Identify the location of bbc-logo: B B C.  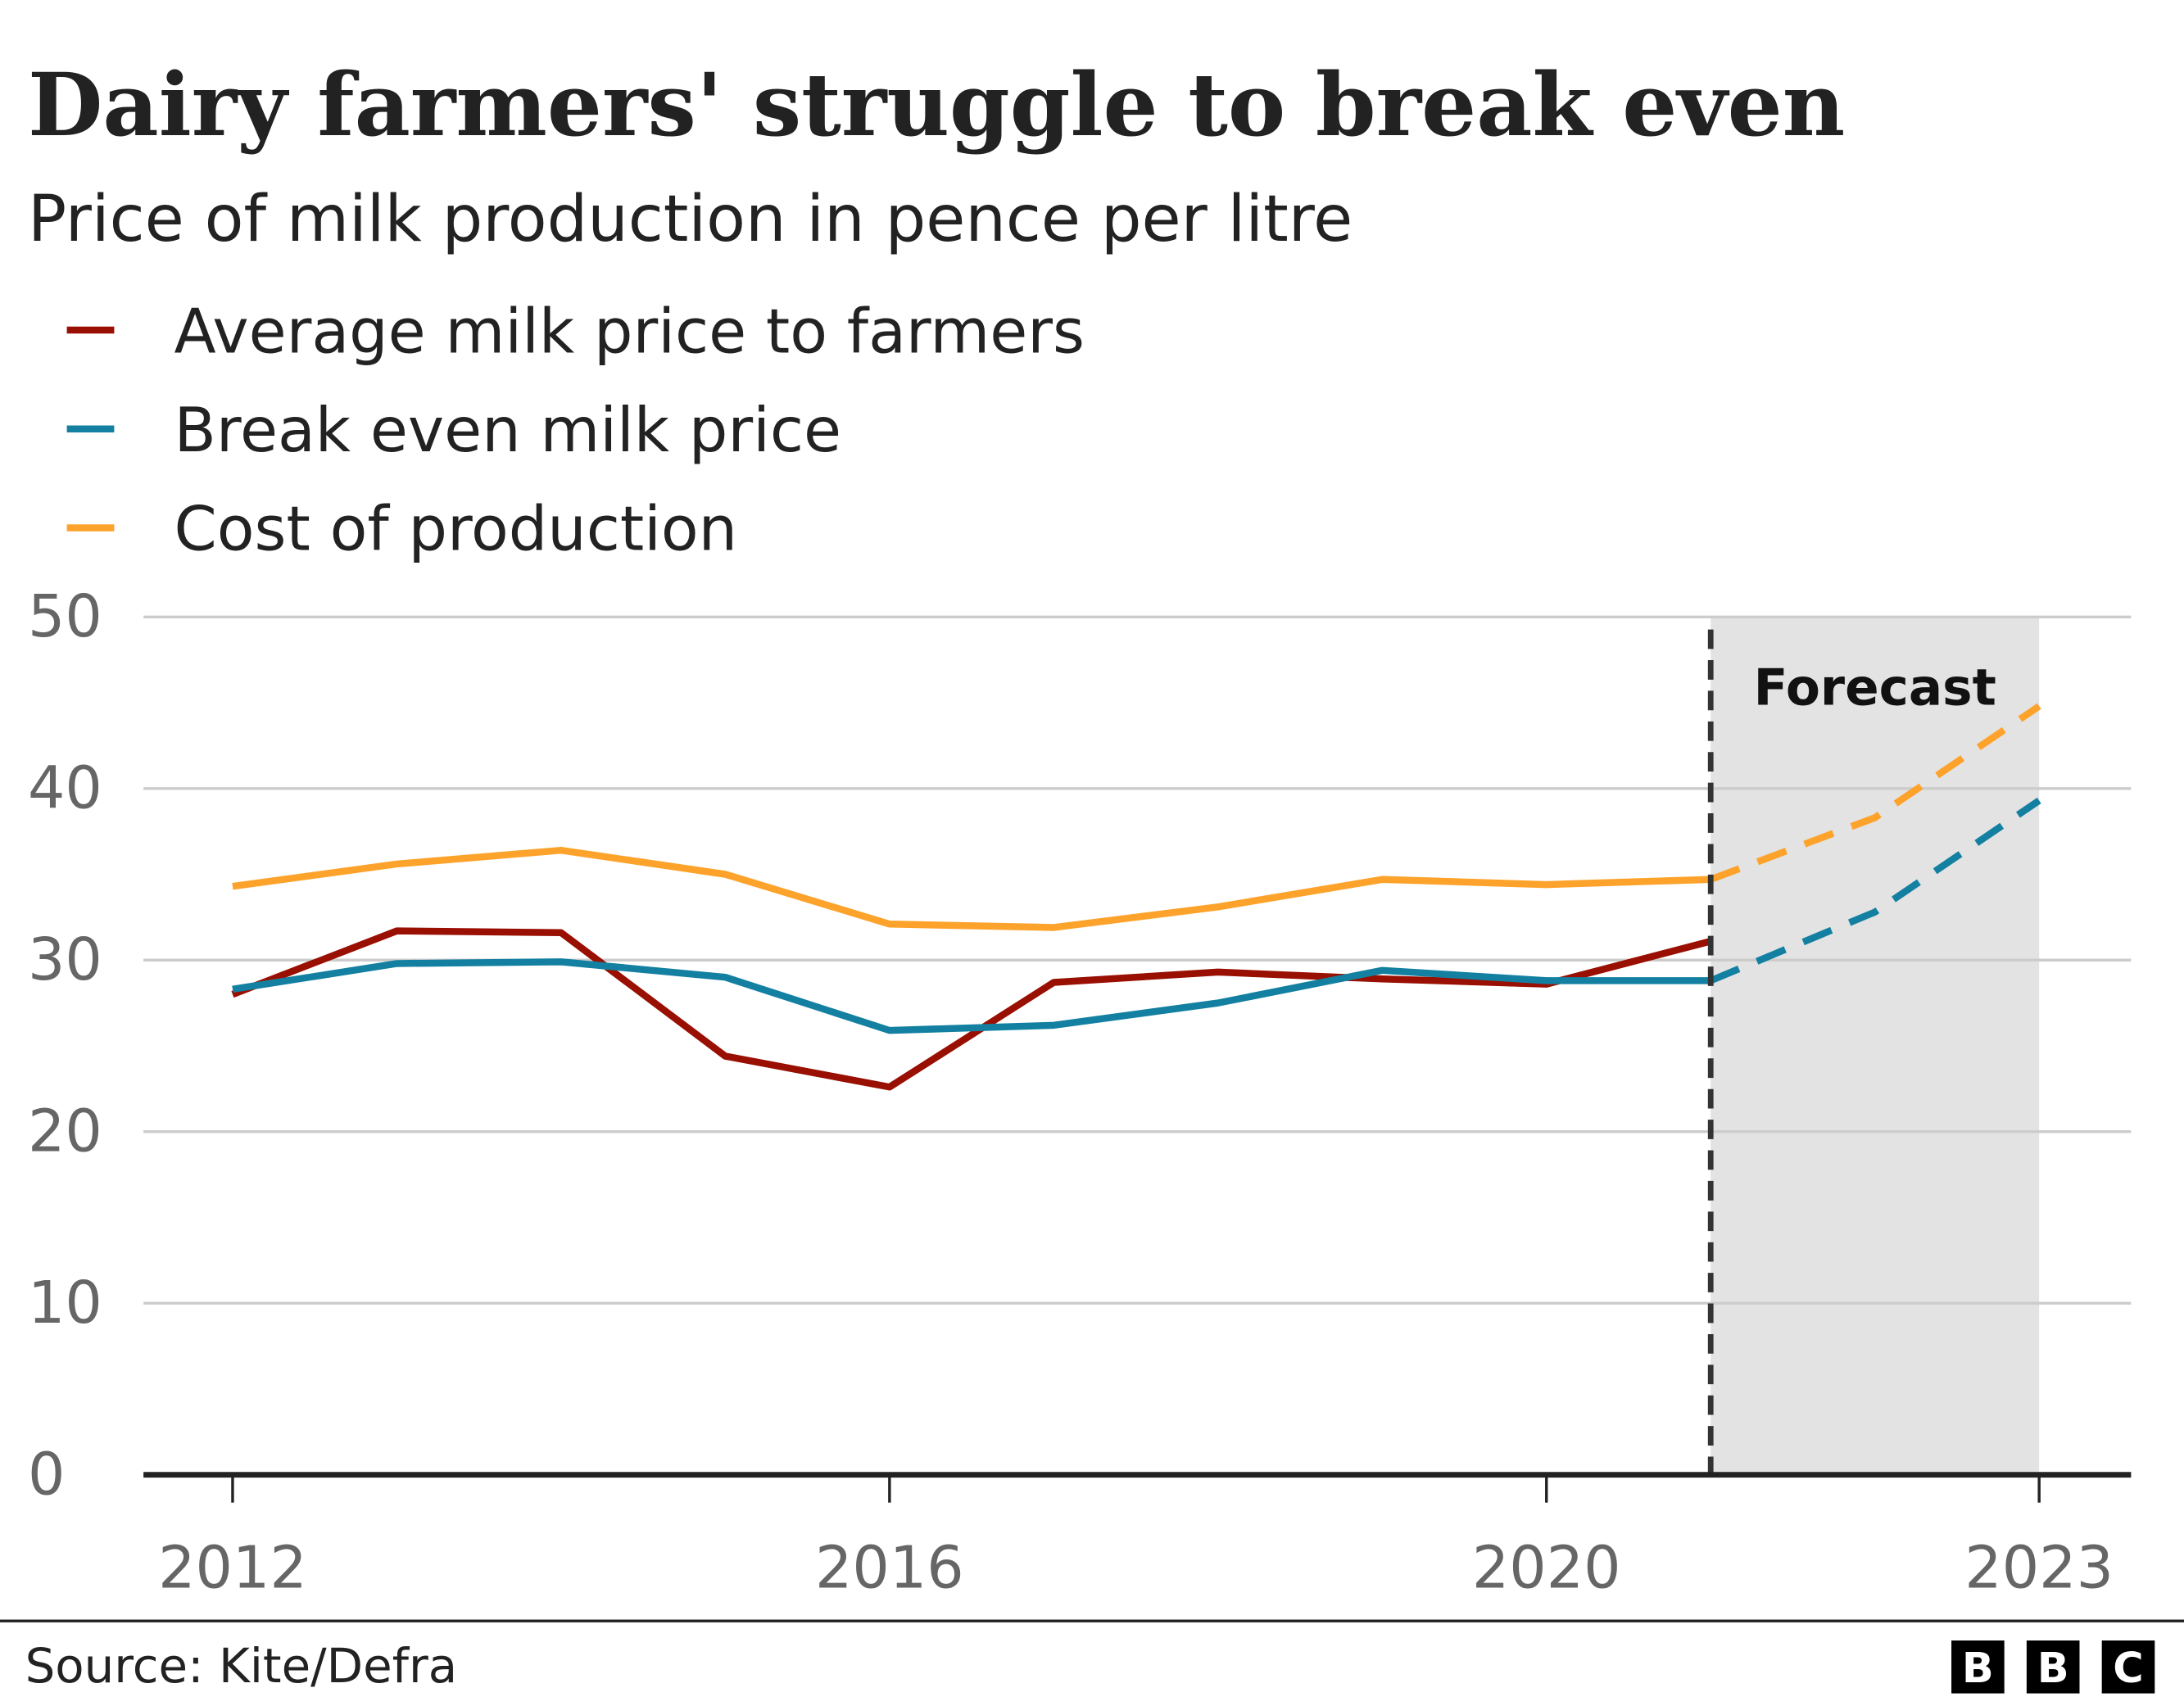
(2053, 1667).